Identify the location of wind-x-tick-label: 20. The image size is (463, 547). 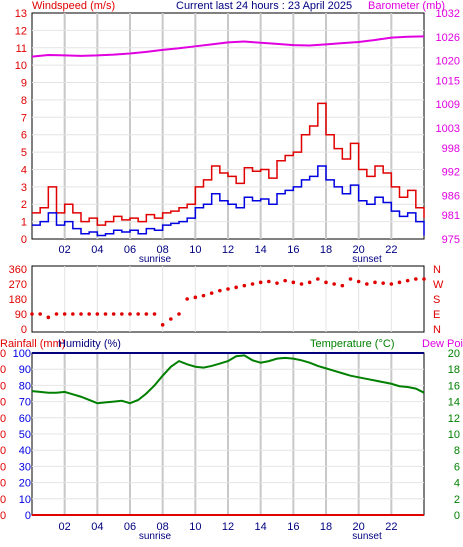
(359, 250).